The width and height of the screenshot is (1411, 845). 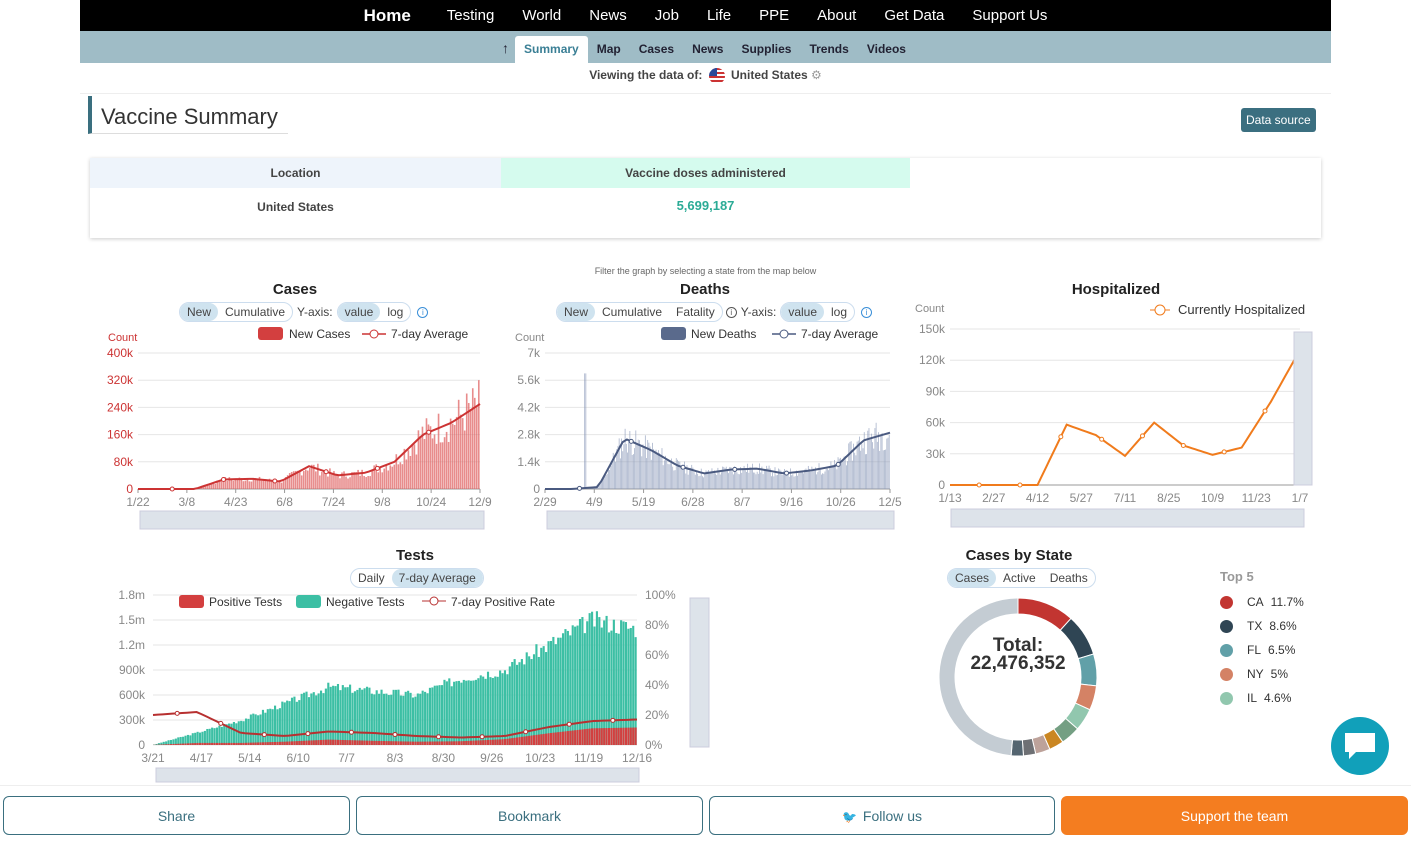 What do you see at coordinates (1068, 578) in the screenshot?
I see `states-deaths-tab: Deaths` at bounding box center [1068, 578].